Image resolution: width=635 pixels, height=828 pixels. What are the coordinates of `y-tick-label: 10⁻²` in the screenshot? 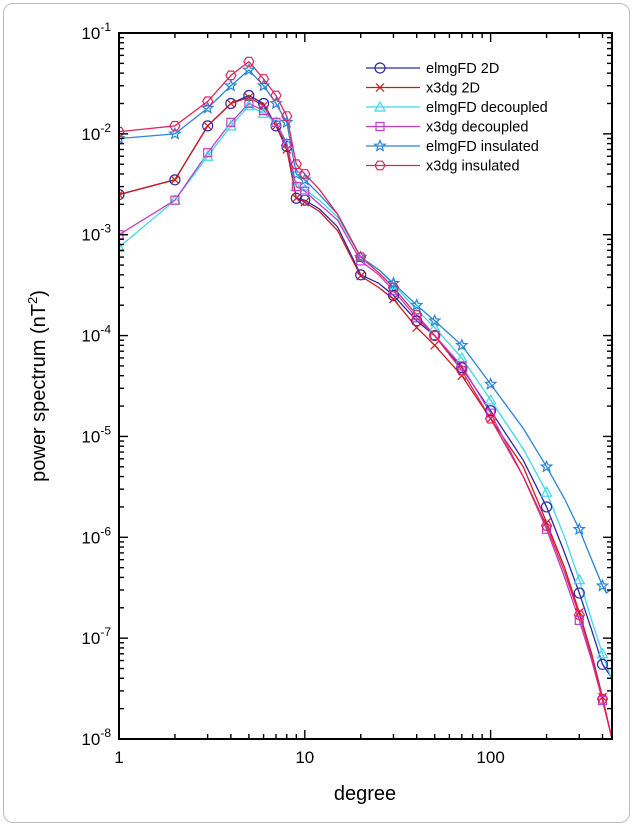 It's located at (96, 132).